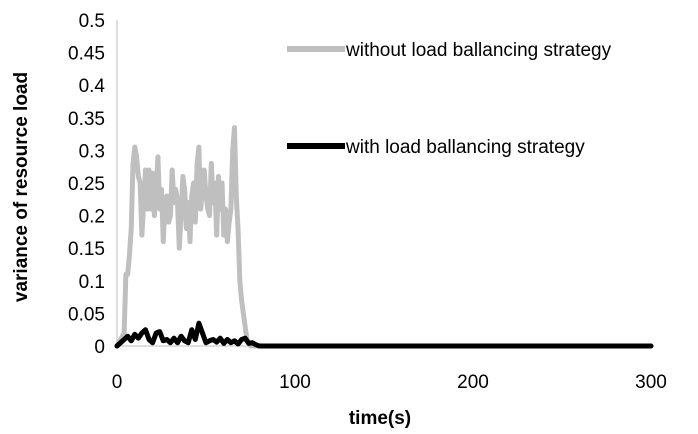 This screenshot has height=434, width=698. What do you see at coordinates (380, 418) in the screenshot?
I see `x-axis-title: time(s)` at bounding box center [380, 418].